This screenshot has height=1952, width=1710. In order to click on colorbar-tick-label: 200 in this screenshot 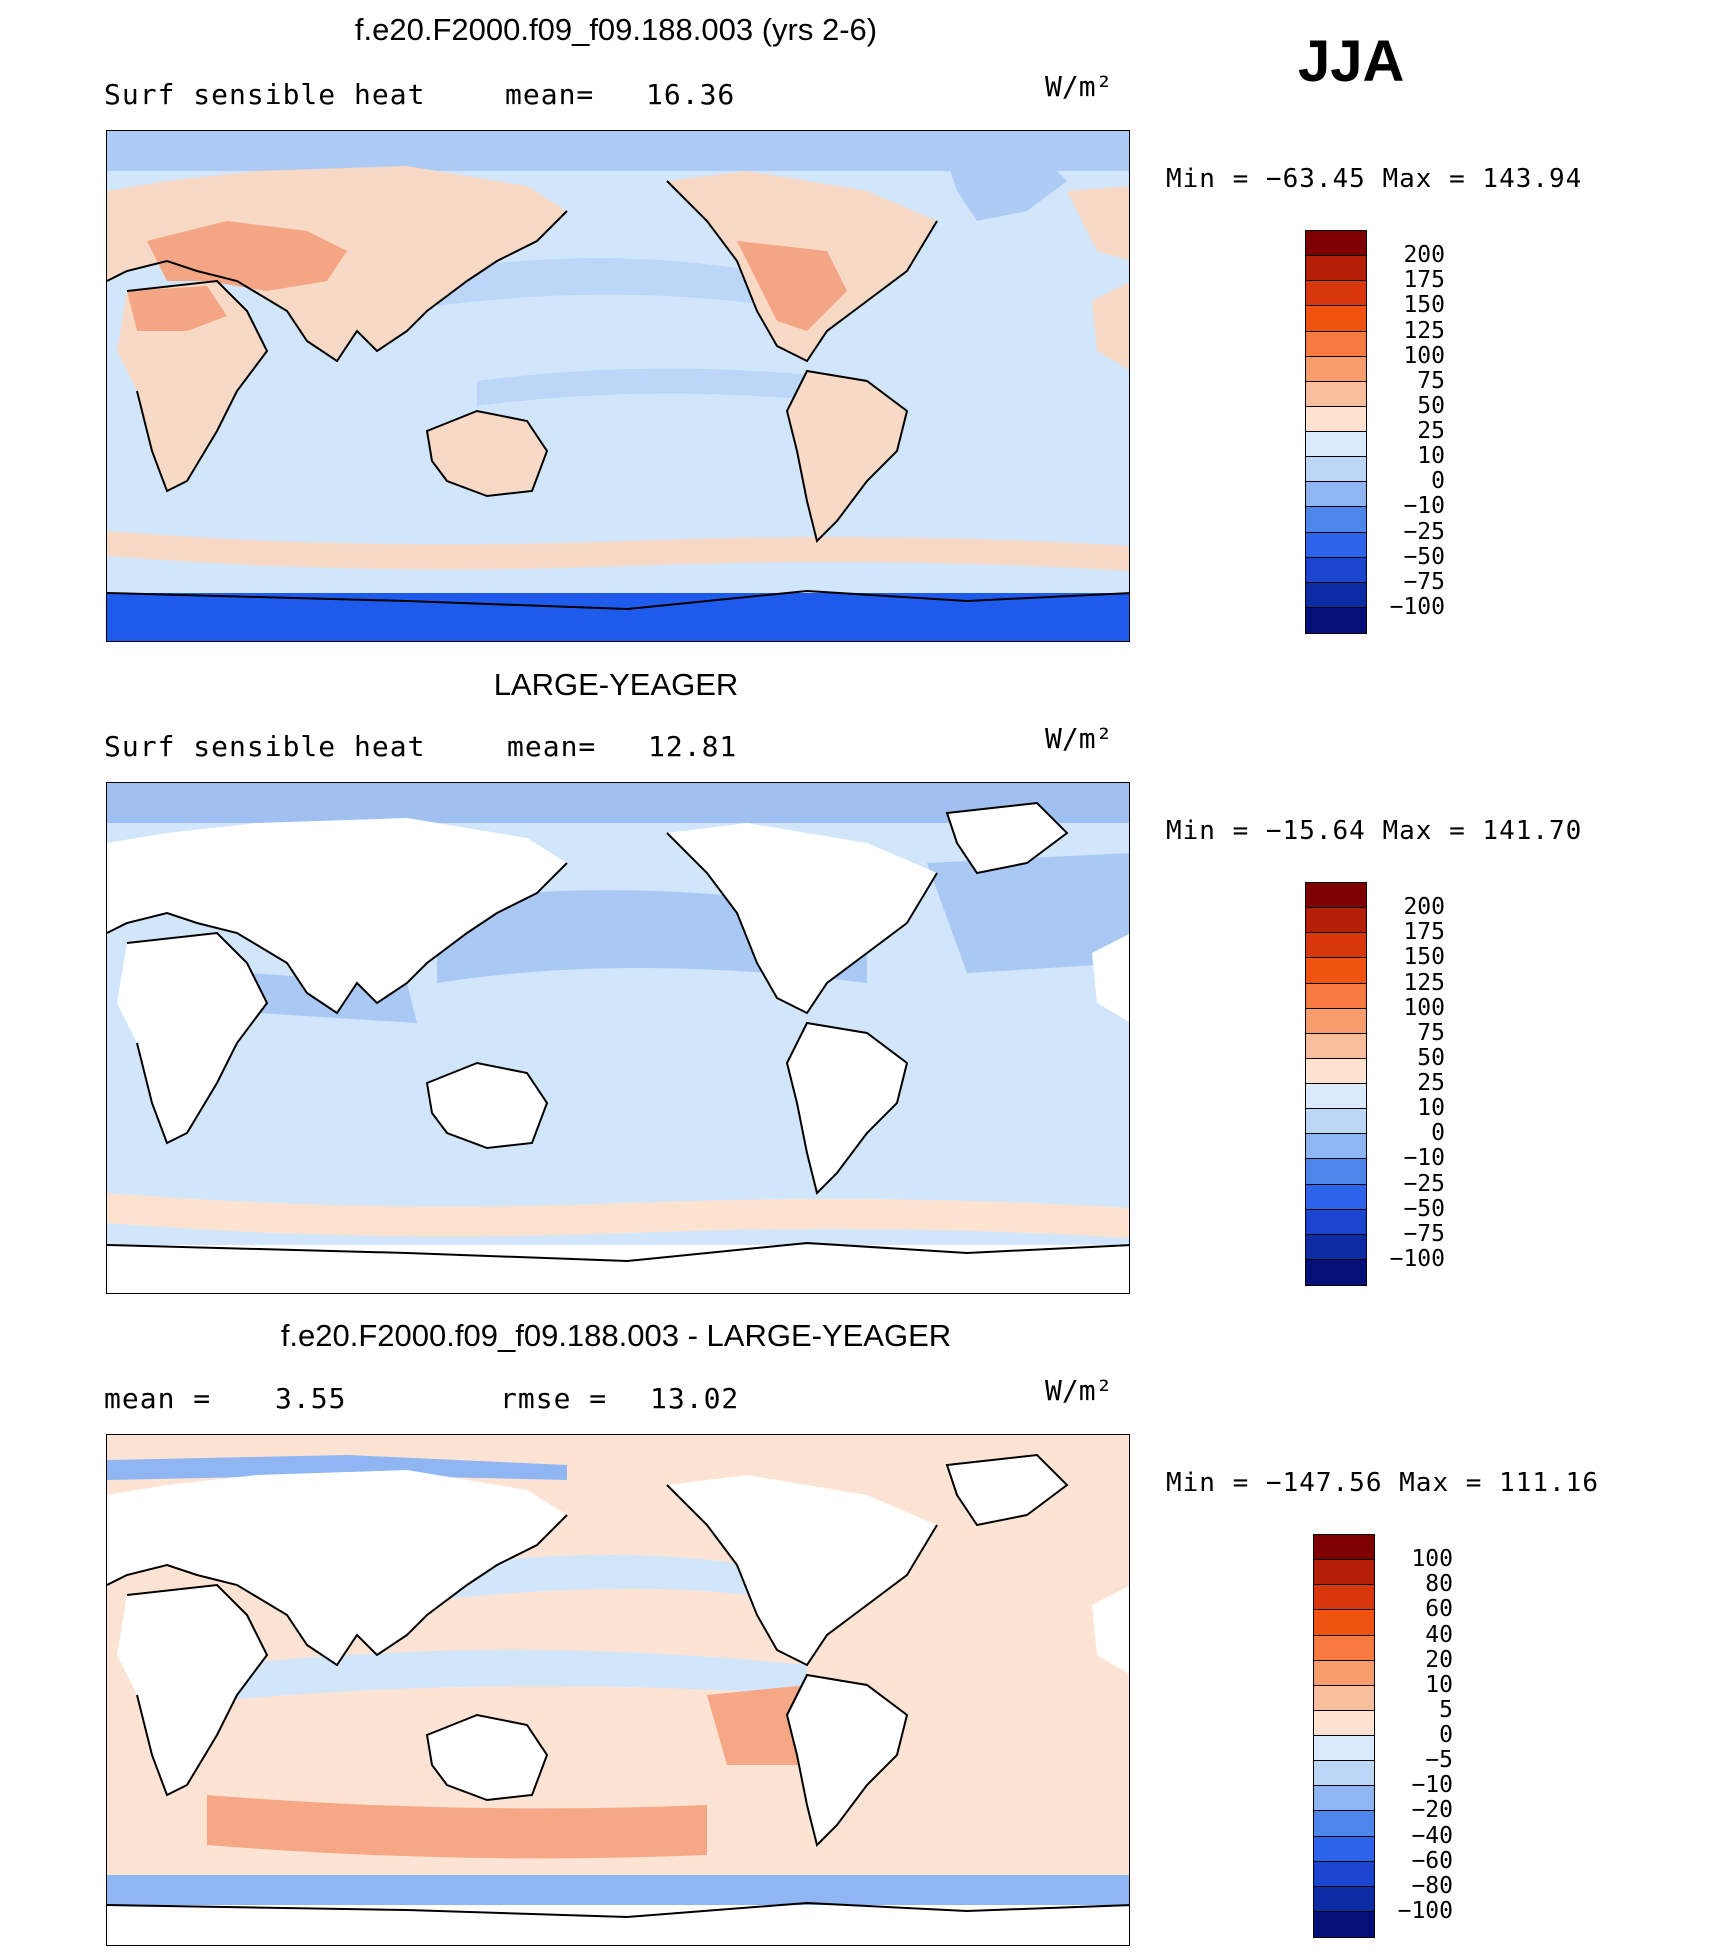, I will do `click(1424, 255)`.